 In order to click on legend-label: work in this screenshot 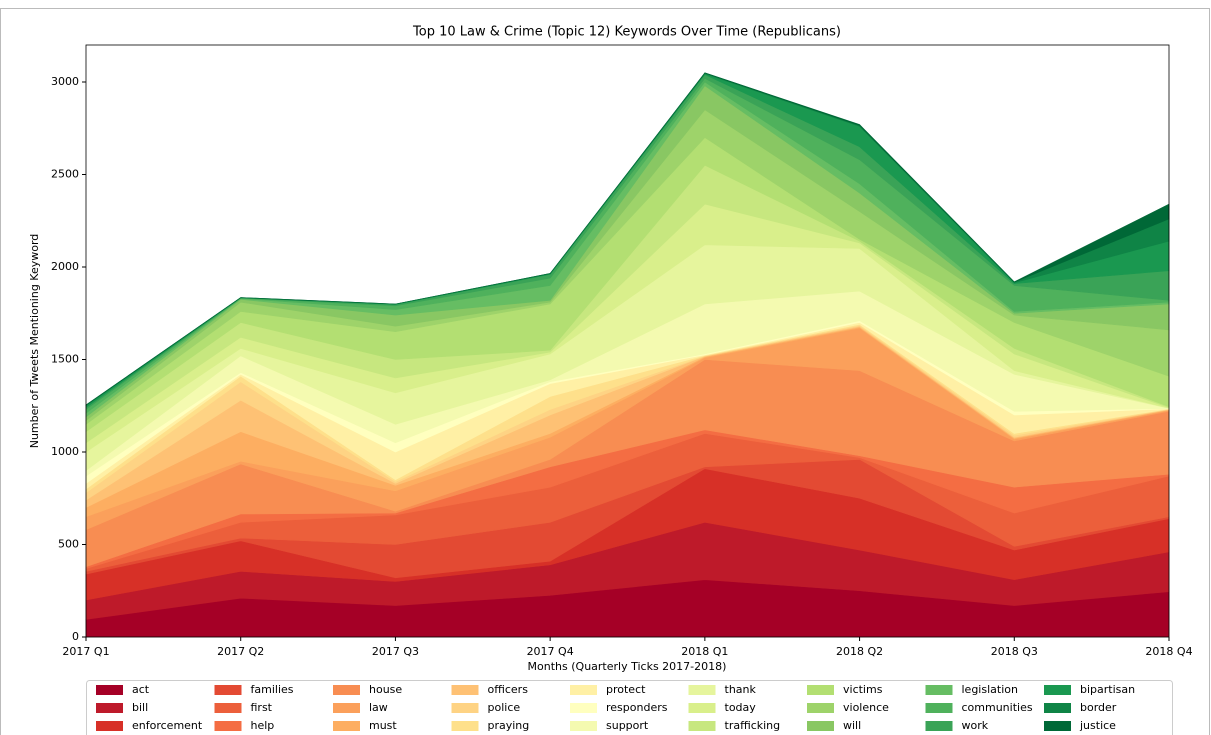, I will do `click(975, 725)`.